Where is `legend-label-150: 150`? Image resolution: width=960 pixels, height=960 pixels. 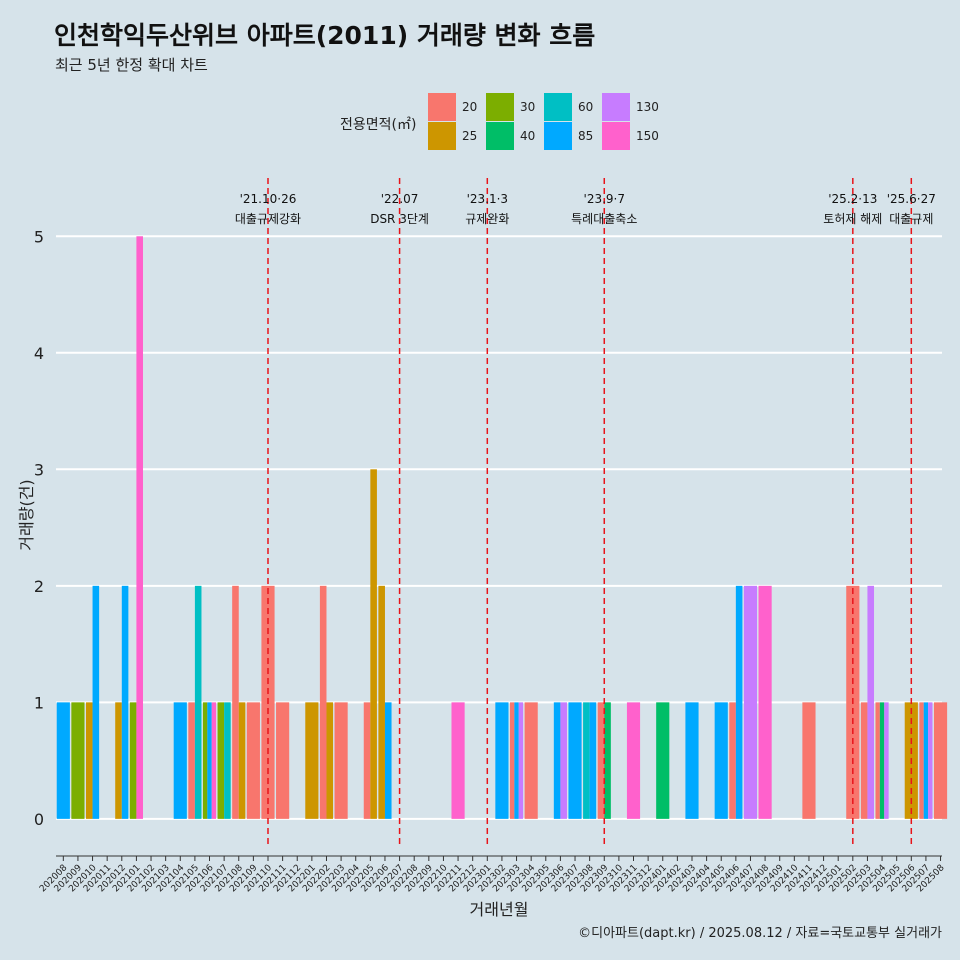 legend-label-150: 150 is located at coordinates (647, 136).